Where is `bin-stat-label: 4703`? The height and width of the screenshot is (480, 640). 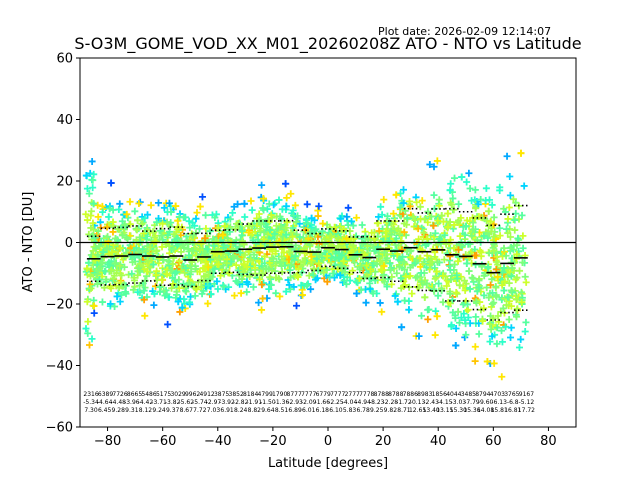 bin-stat-label: 4703 is located at coordinates (497, 394).